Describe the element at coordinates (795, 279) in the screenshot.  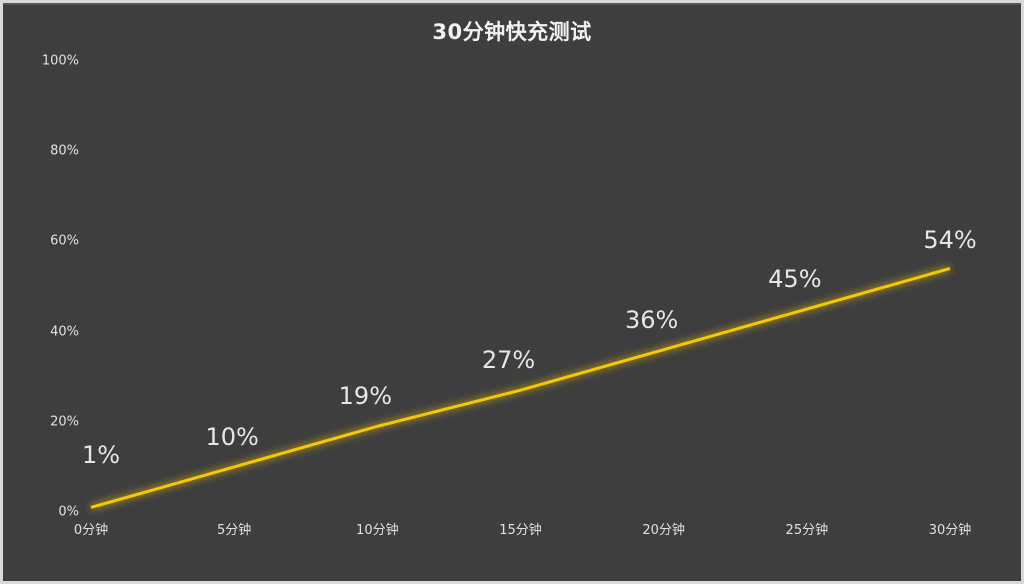
I see `data-label: 45%` at that location.